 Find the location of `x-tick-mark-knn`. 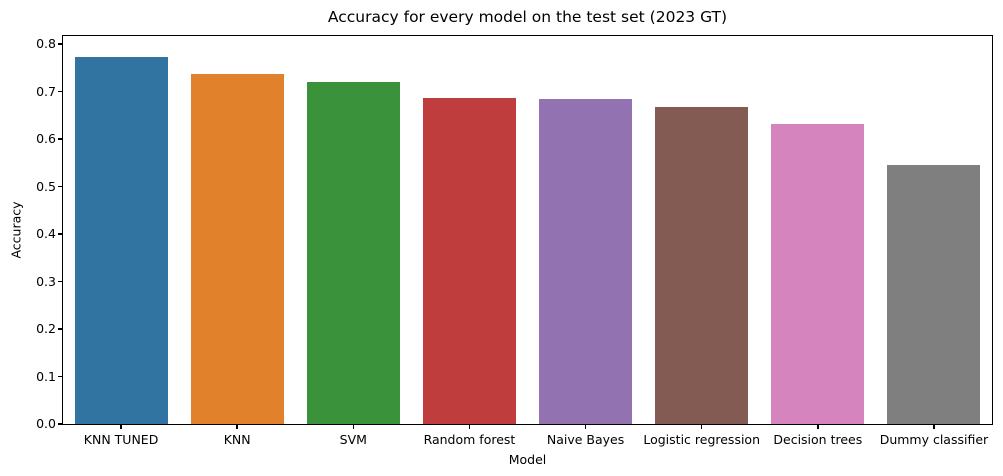

x-tick-mark-knn is located at coordinates (237, 427).